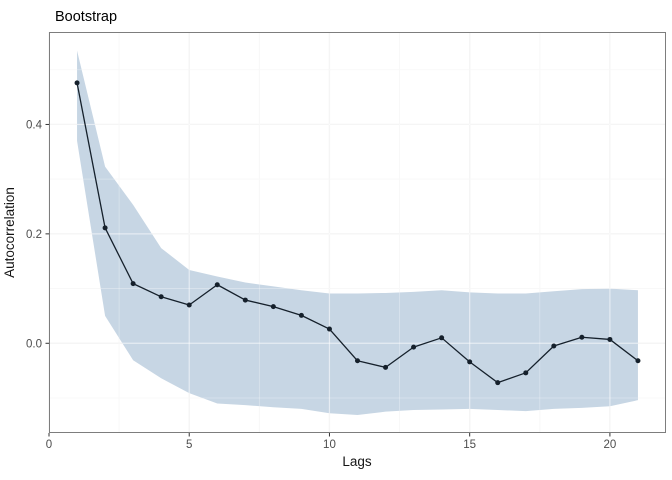 The height and width of the screenshot is (480, 672). I want to click on y-tick-label: 0.4, so click(34, 125).